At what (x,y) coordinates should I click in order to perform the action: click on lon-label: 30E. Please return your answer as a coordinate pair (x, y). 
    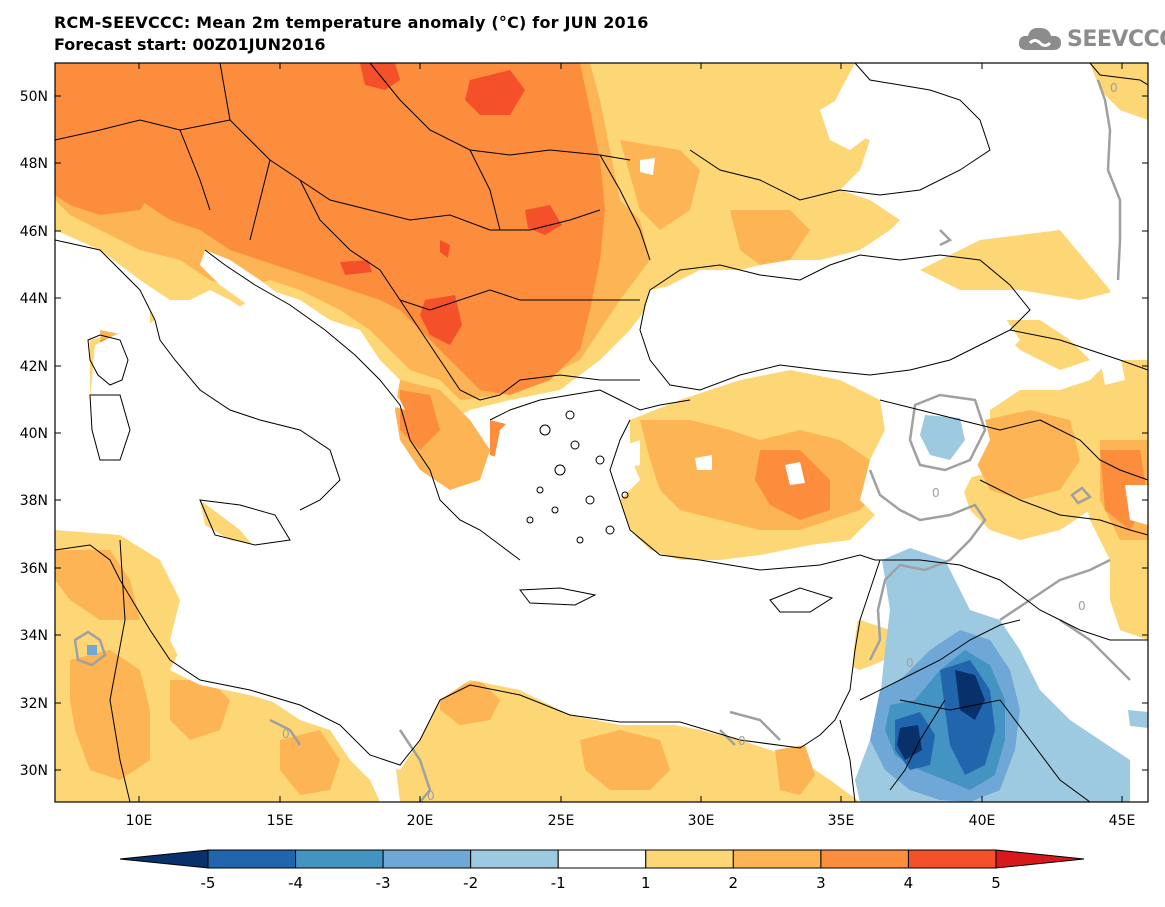
    Looking at the image, I should click on (701, 821).